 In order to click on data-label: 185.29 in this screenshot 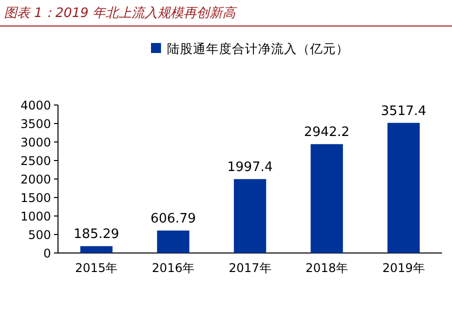, I will do `click(97, 234)`.